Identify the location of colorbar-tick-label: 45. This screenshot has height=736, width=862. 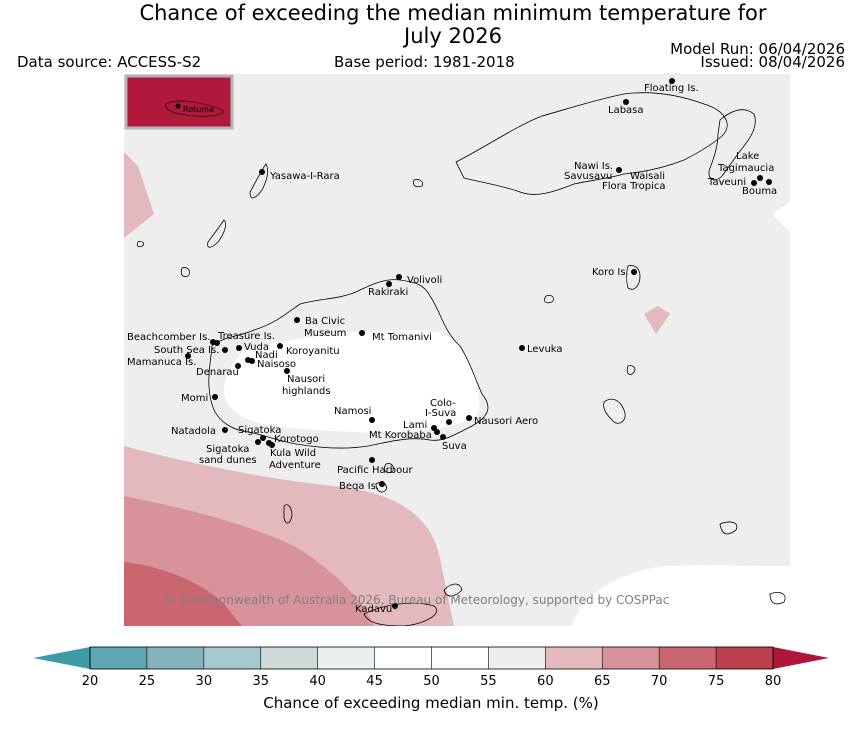
(374, 681).